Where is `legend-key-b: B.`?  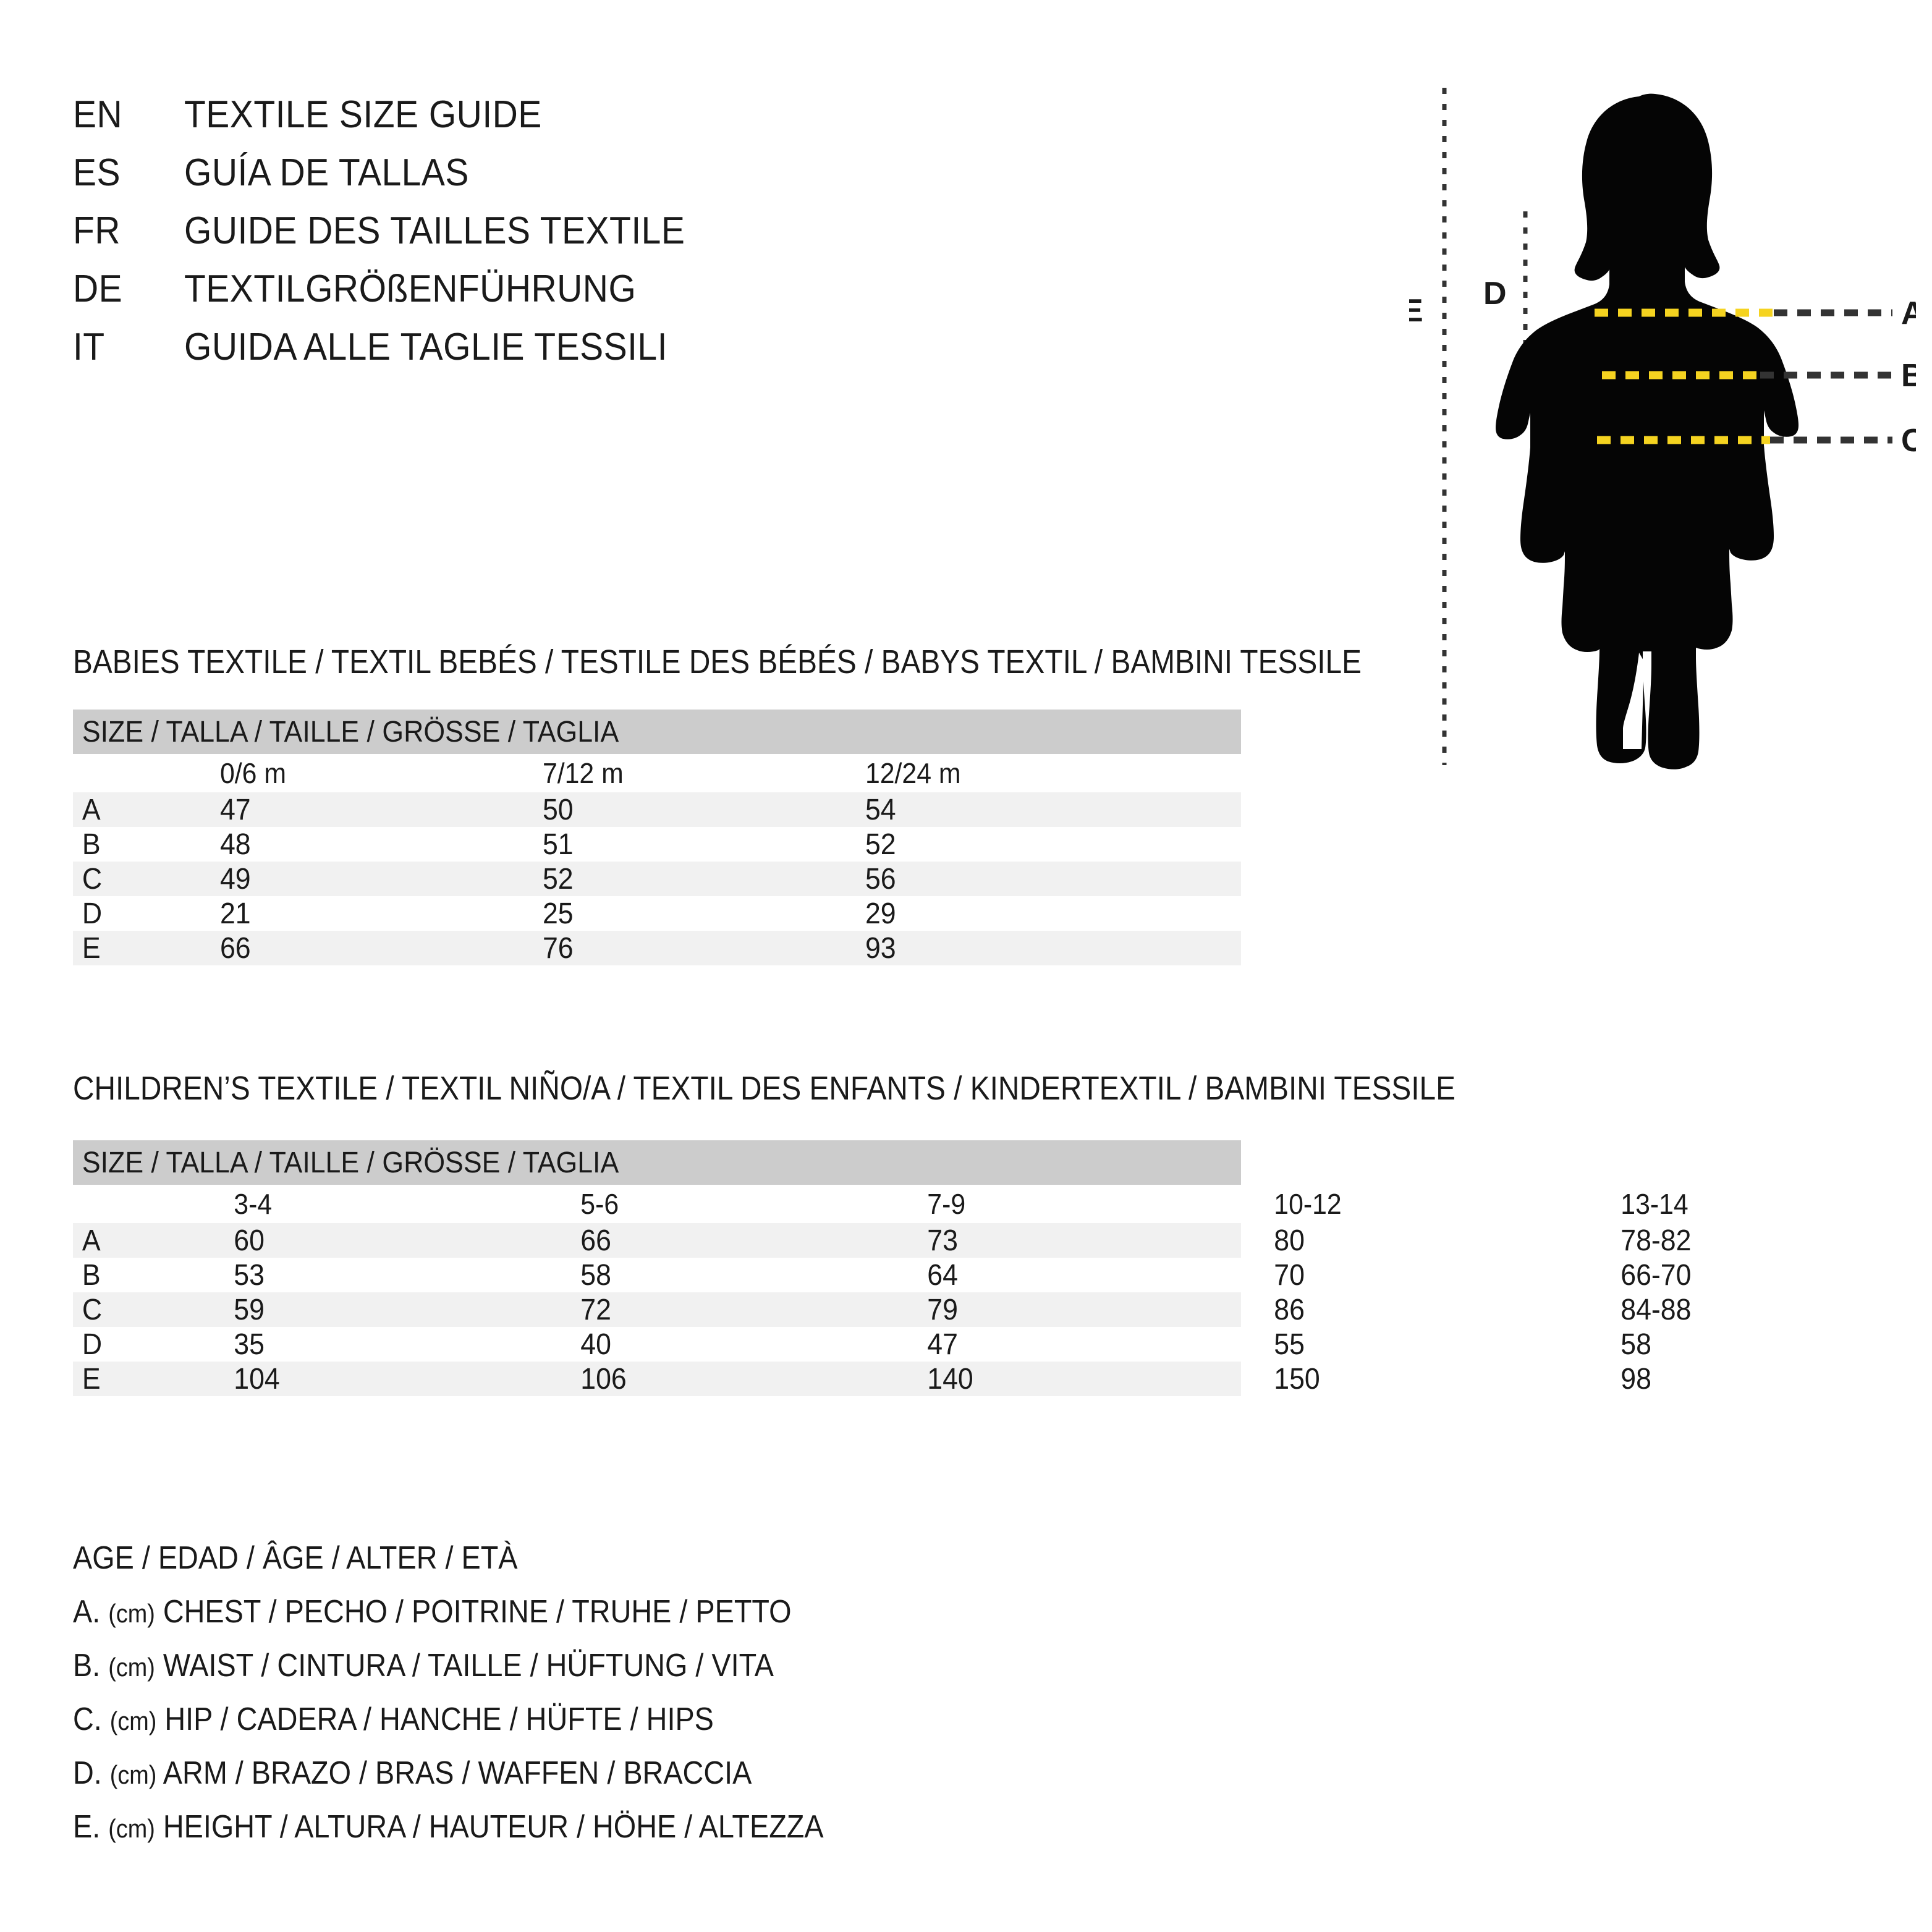
legend-key-b: B. is located at coordinates (87, 1666).